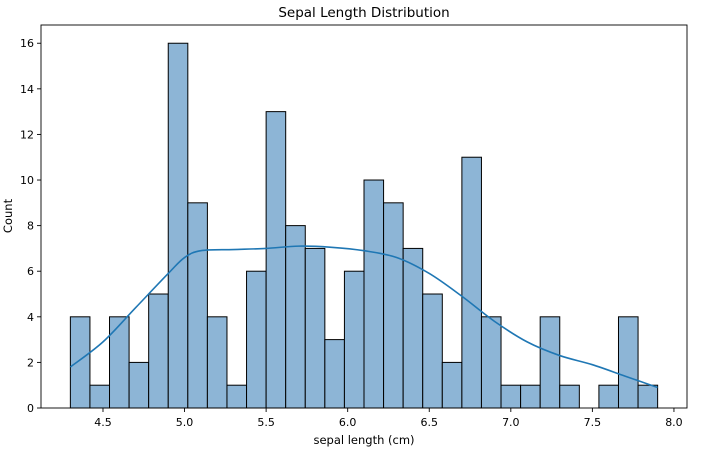  Describe the element at coordinates (363, 440) in the screenshot. I see `x-axis-label: sepal length (cm)` at that location.